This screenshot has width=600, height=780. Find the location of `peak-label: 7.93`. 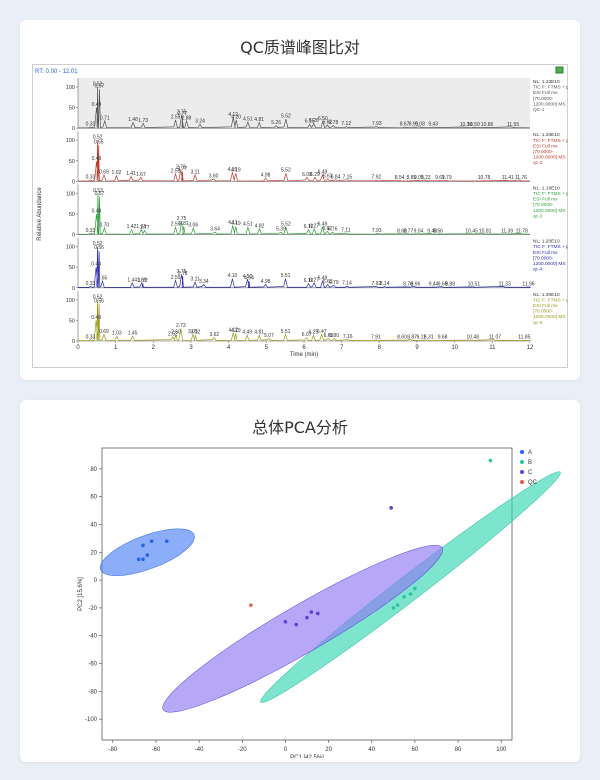

peak-label: 7.93 is located at coordinates (377, 124).